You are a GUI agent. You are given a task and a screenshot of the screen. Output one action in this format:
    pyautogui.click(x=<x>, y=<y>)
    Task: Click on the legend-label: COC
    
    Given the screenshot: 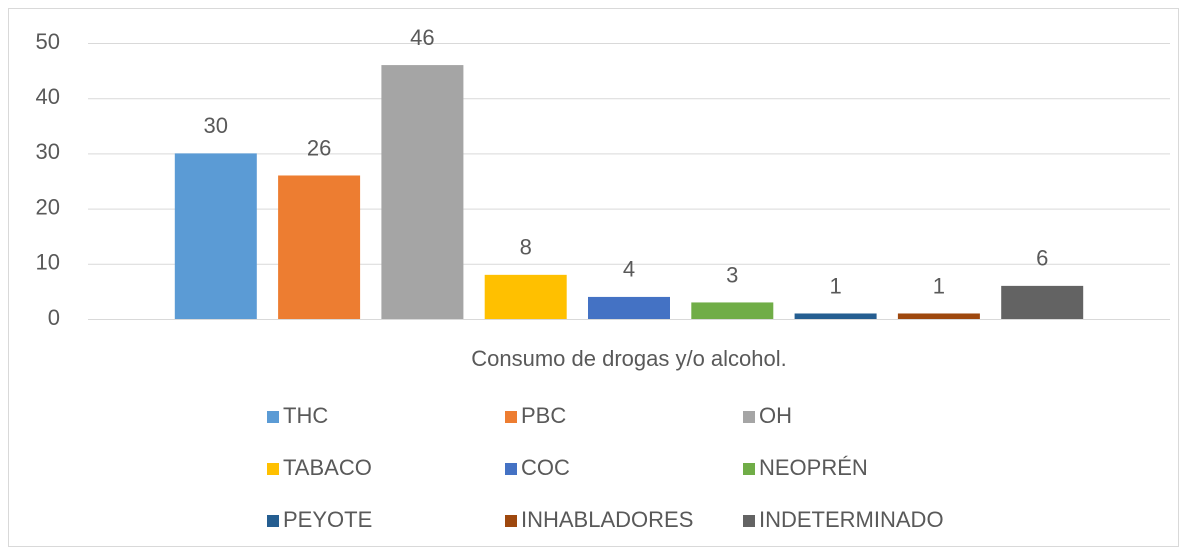 What is the action you would take?
    pyautogui.click(x=545, y=467)
    